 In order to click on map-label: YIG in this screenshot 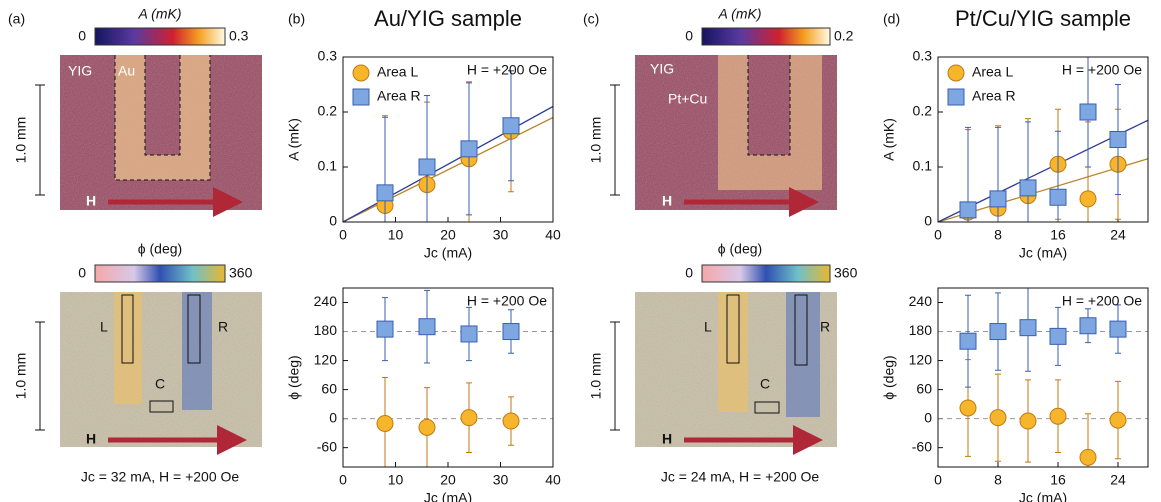, I will do `click(662, 69)`.